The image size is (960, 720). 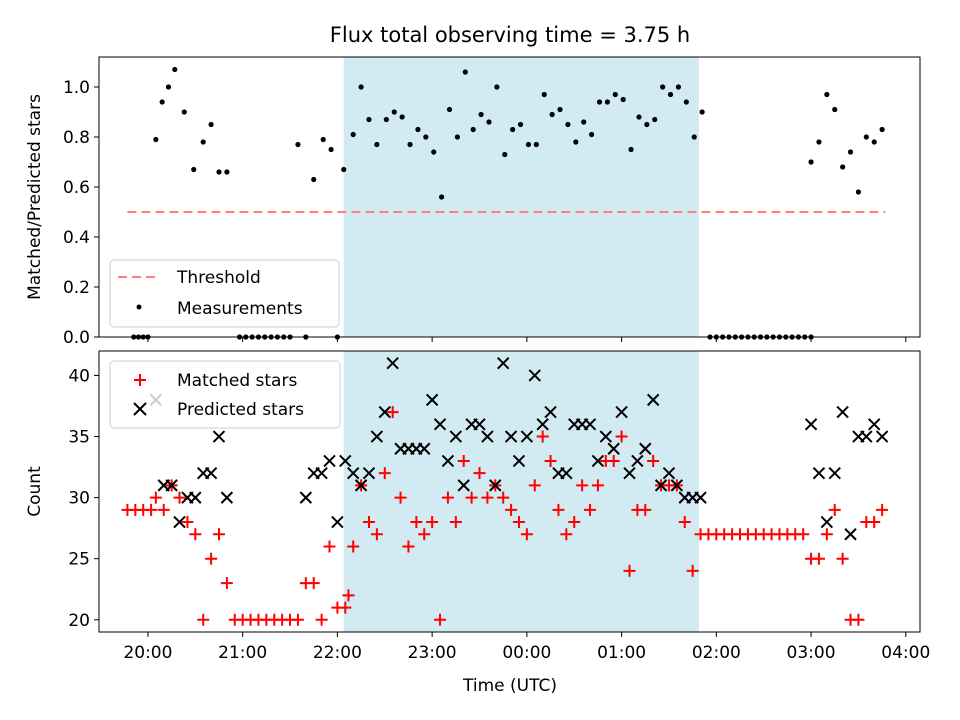 What do you see at coordinates (76, 338) in the screenshot?
I see `y-tick-label: 0.0` at bounding box center [76, 338].